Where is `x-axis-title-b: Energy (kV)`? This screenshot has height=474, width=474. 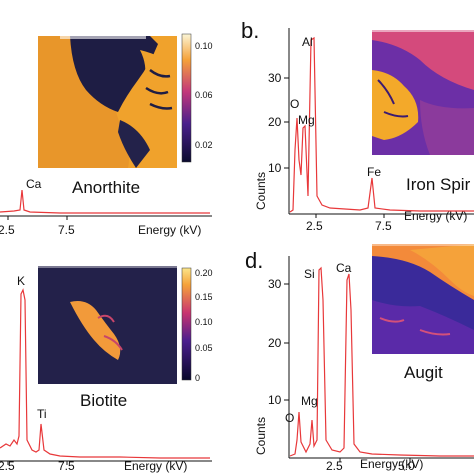 x-axis-title-b: Energy (kV) is located at coordinates (435, 216).